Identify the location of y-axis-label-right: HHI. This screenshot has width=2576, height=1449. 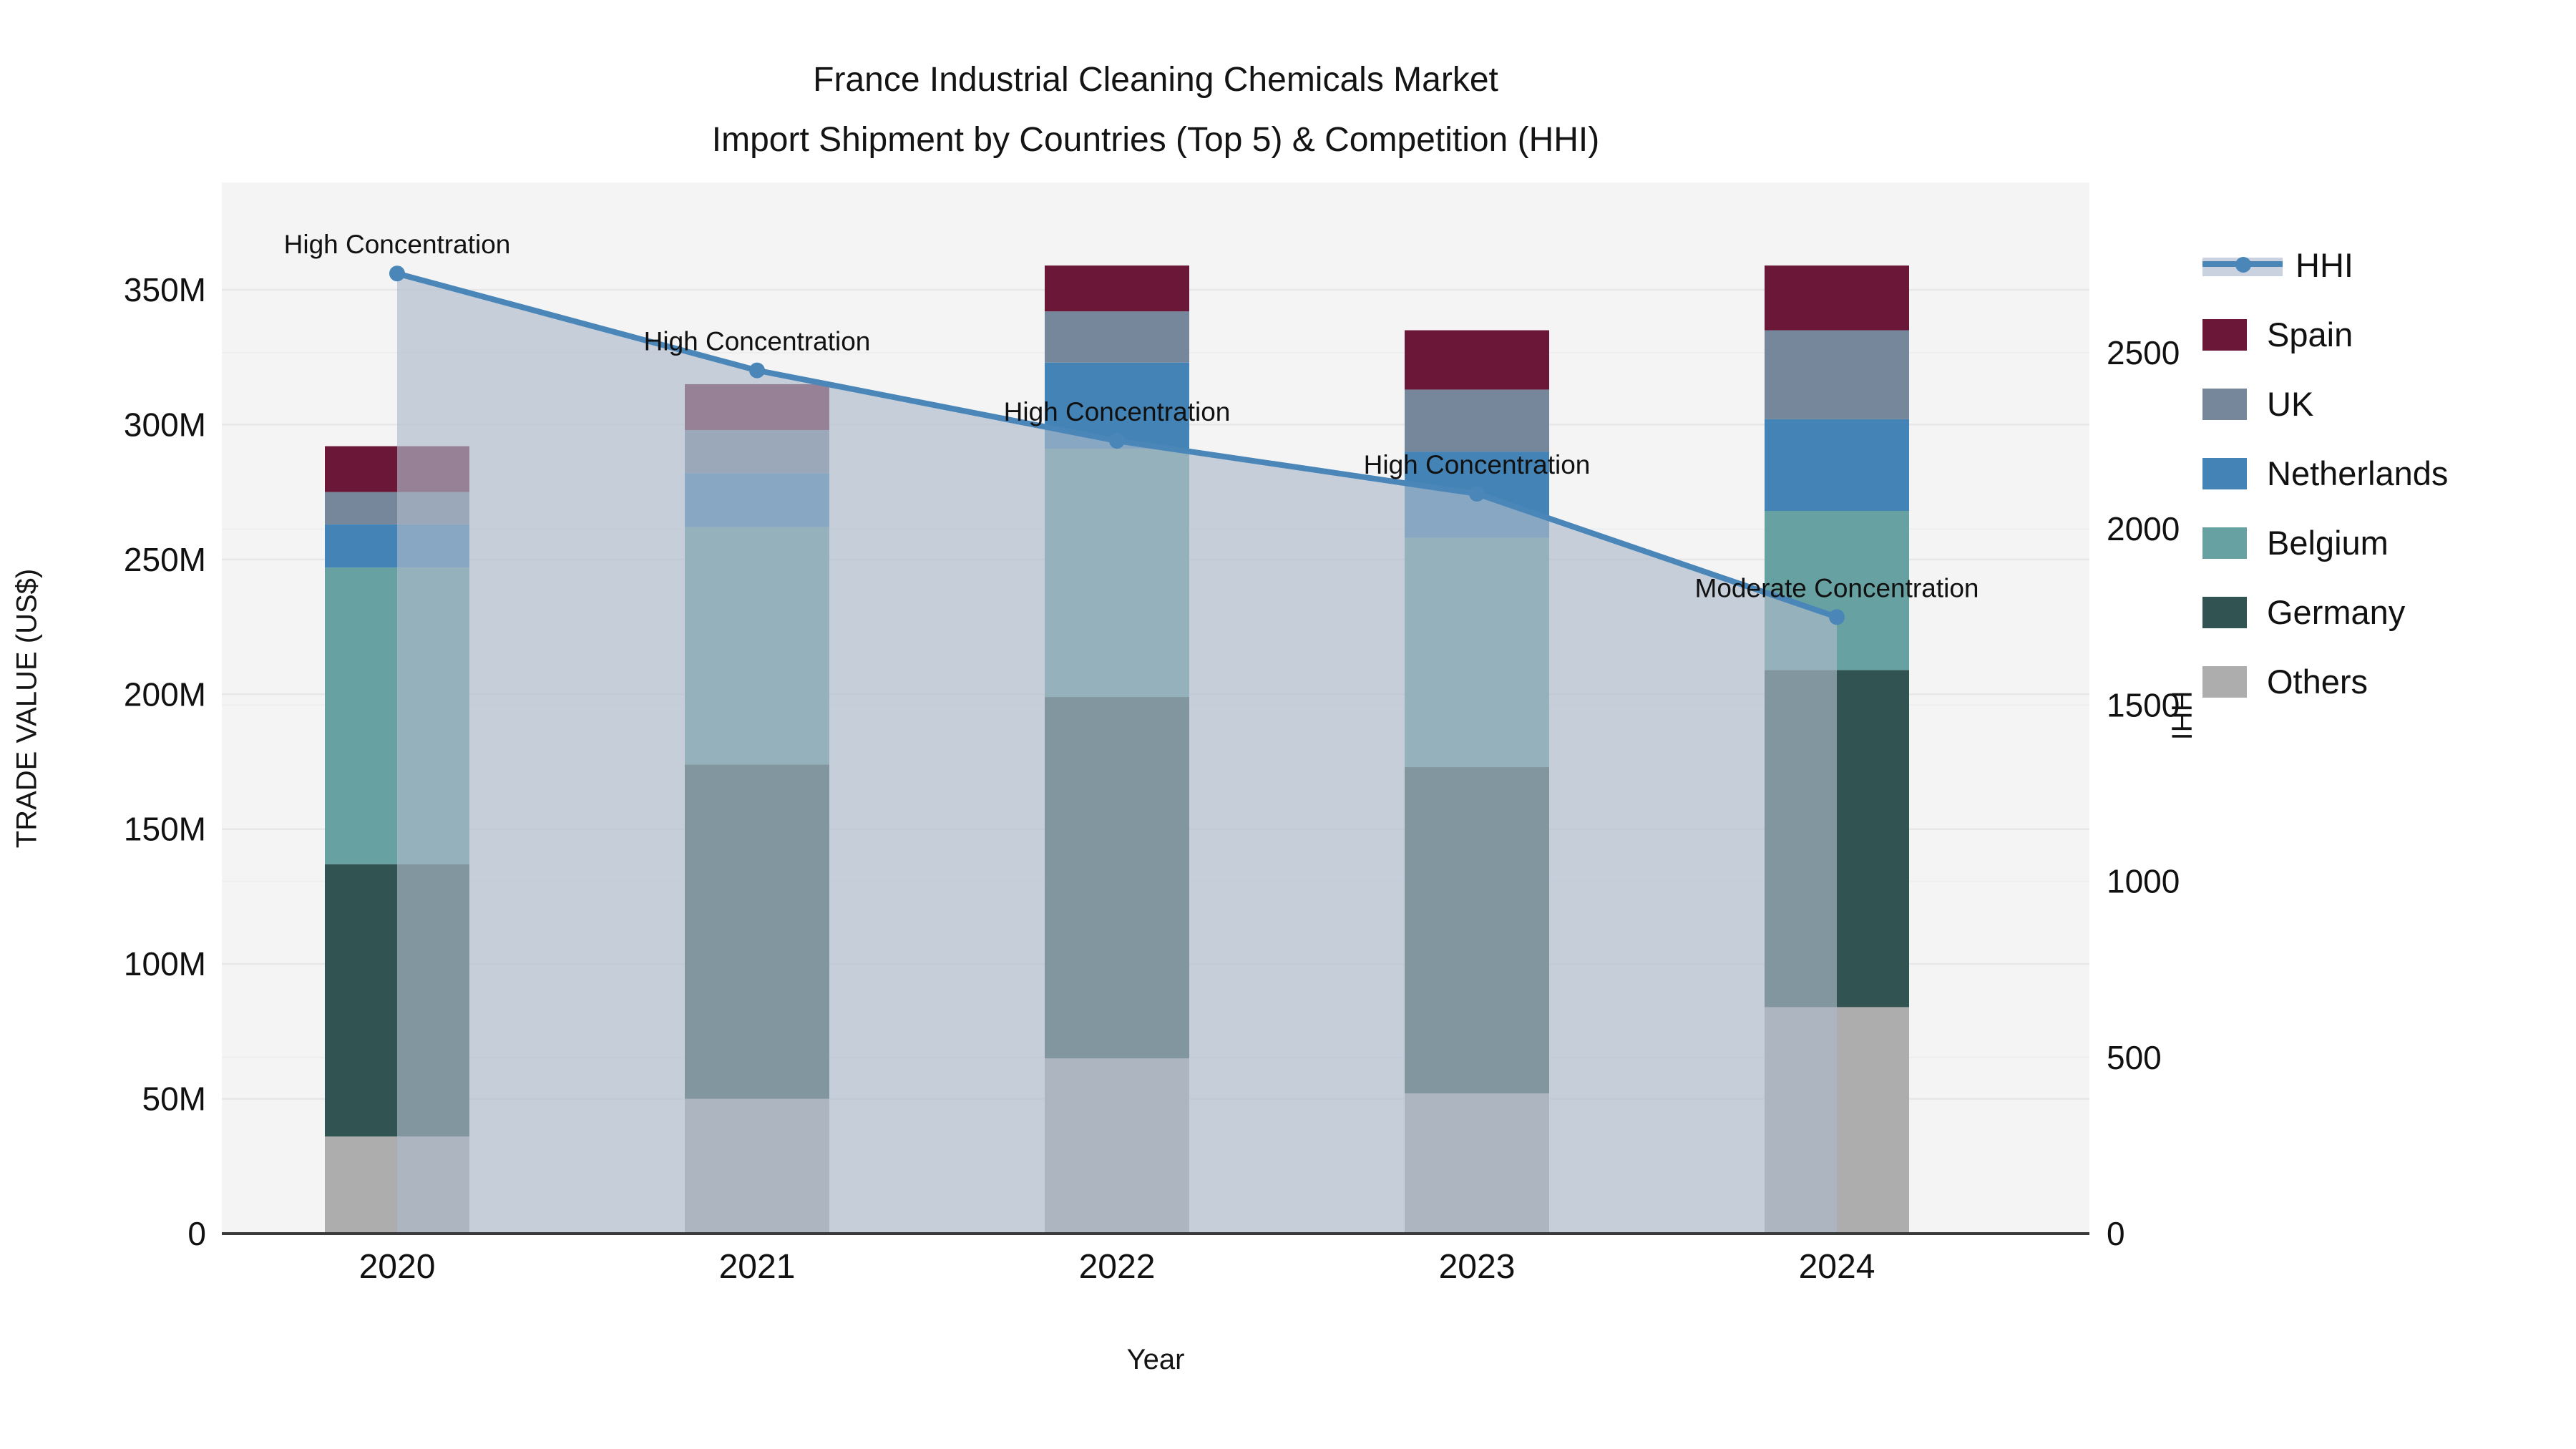
(2181, 716).